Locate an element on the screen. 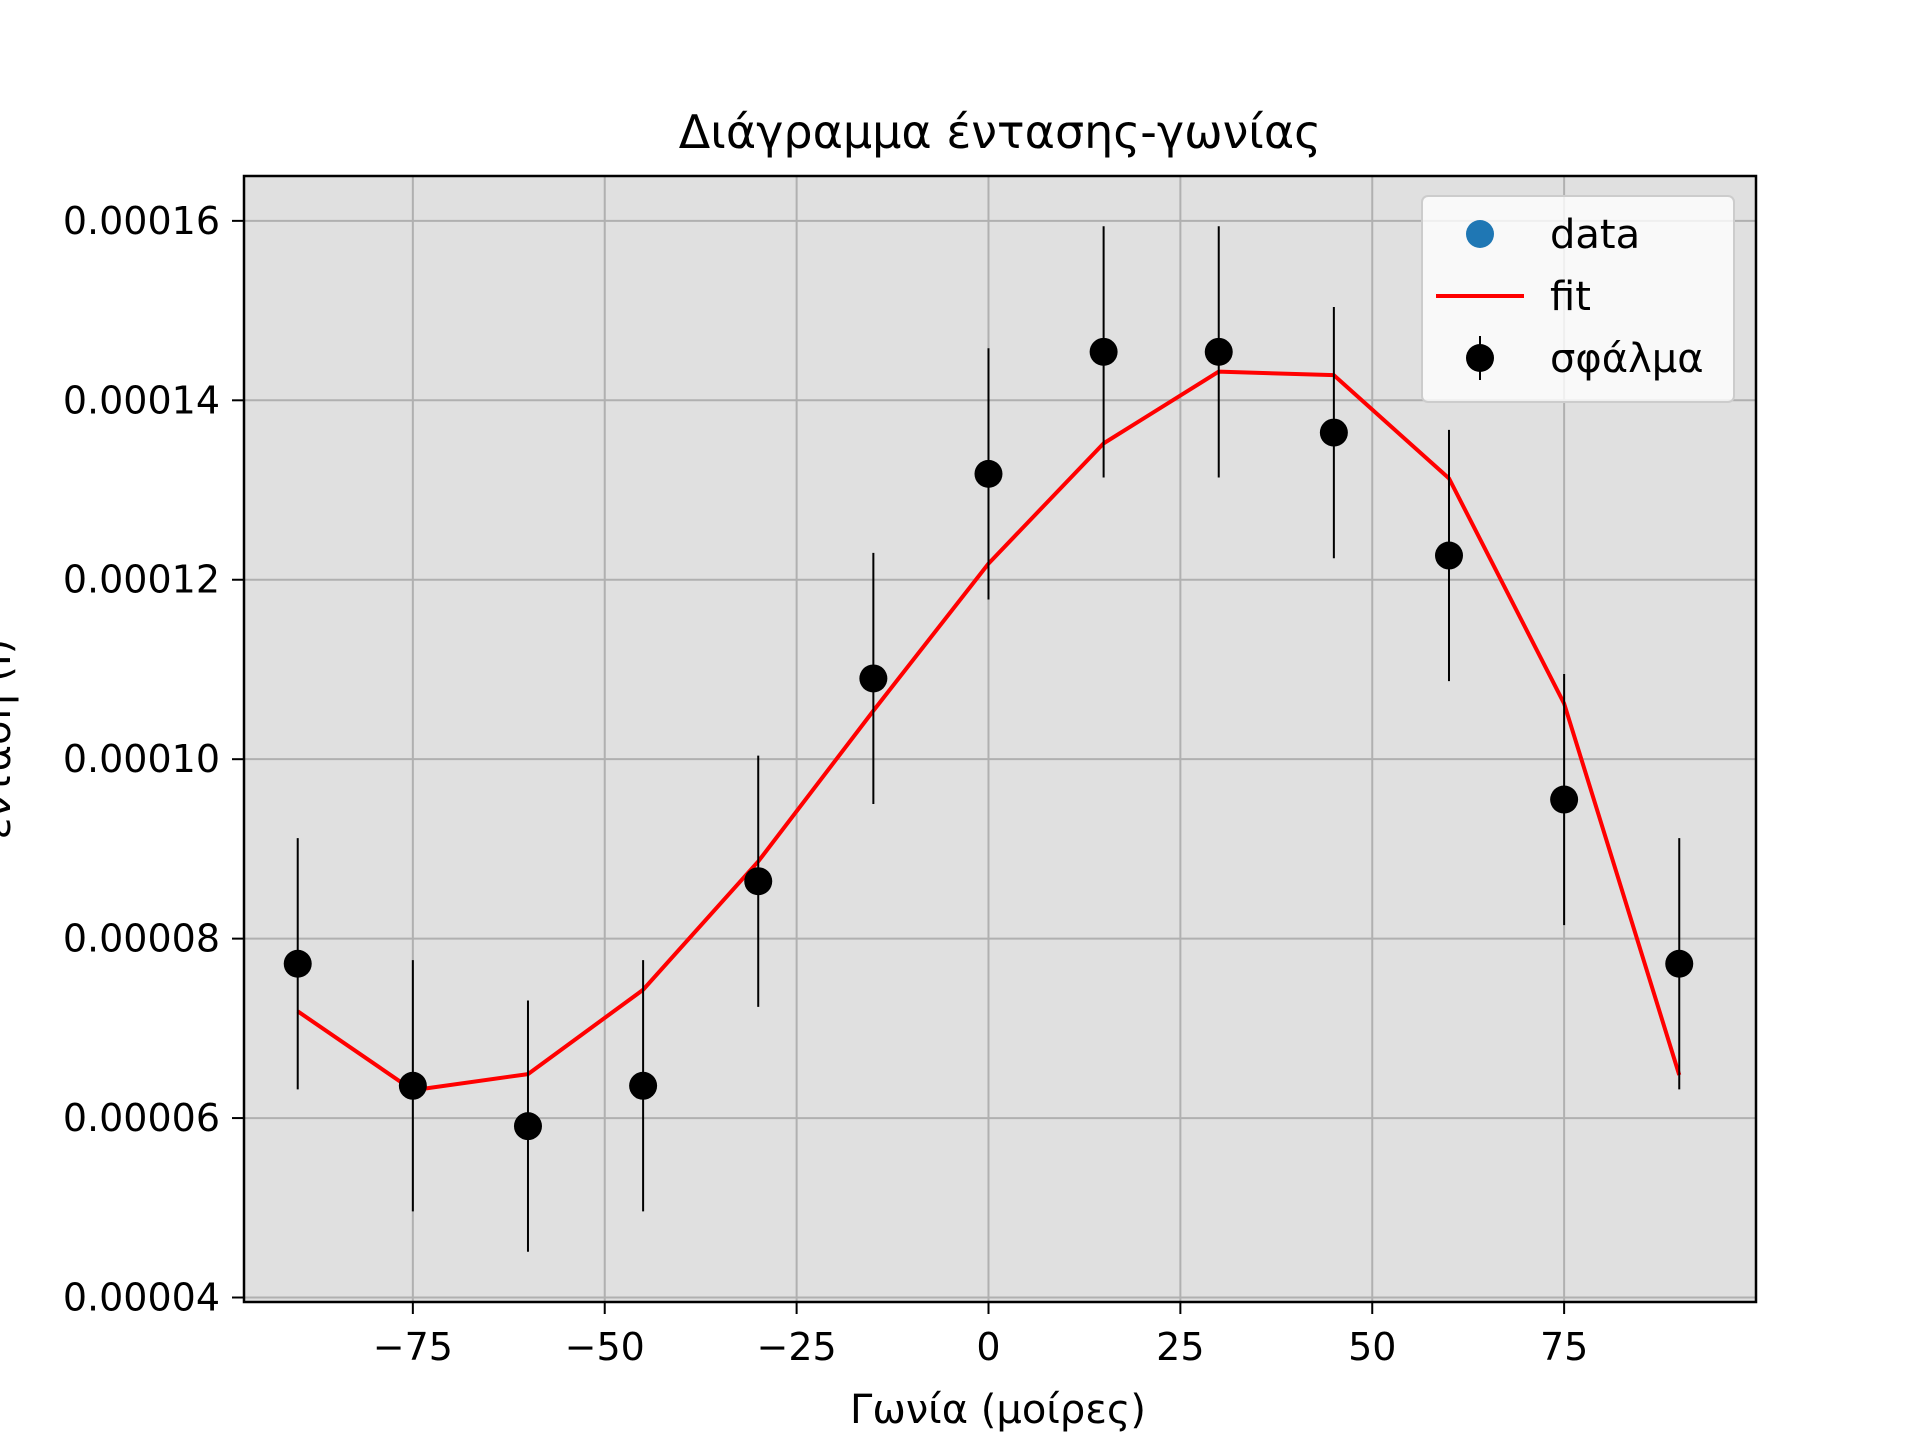  y-tick-label: 0.00006 is located at coordinates (141, 1118).